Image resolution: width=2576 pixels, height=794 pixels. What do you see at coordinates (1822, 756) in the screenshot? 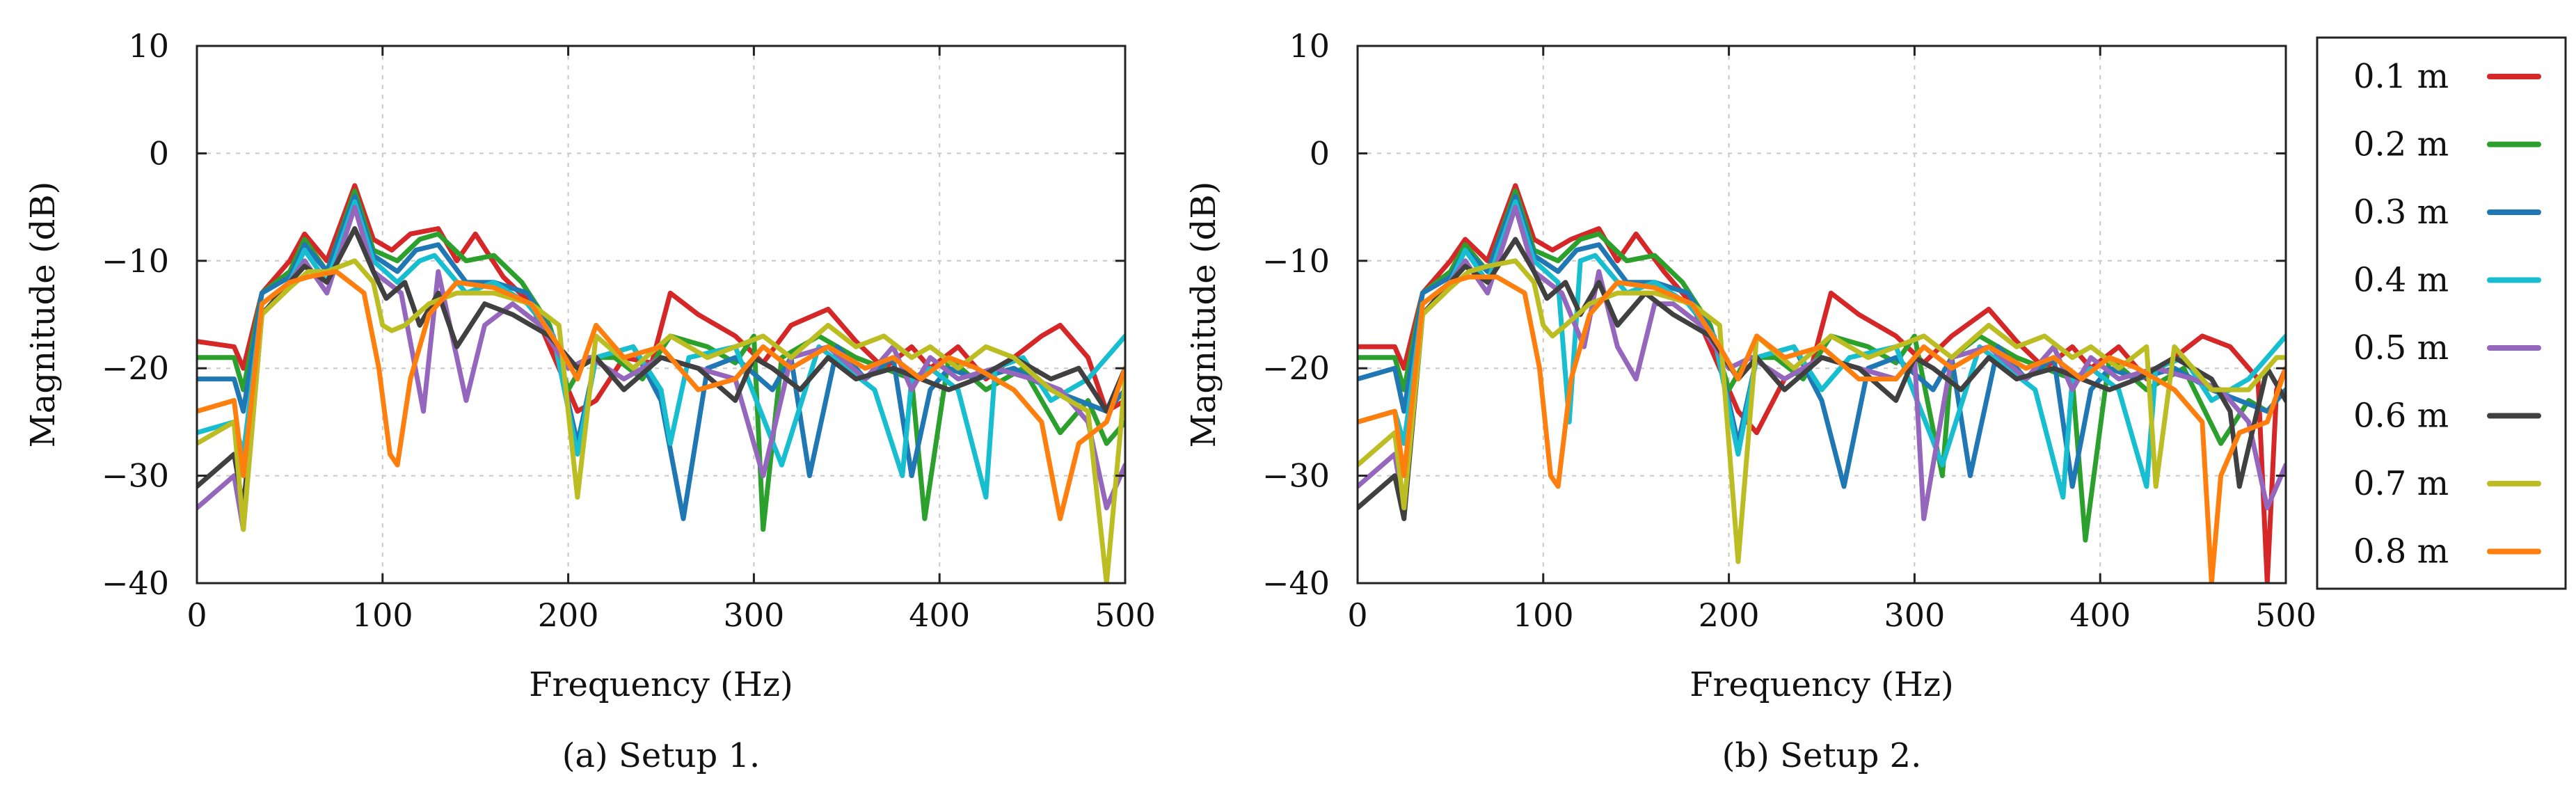
I see `figure-caption: (b) Setup 2.` at bounding box center [1822, 756].